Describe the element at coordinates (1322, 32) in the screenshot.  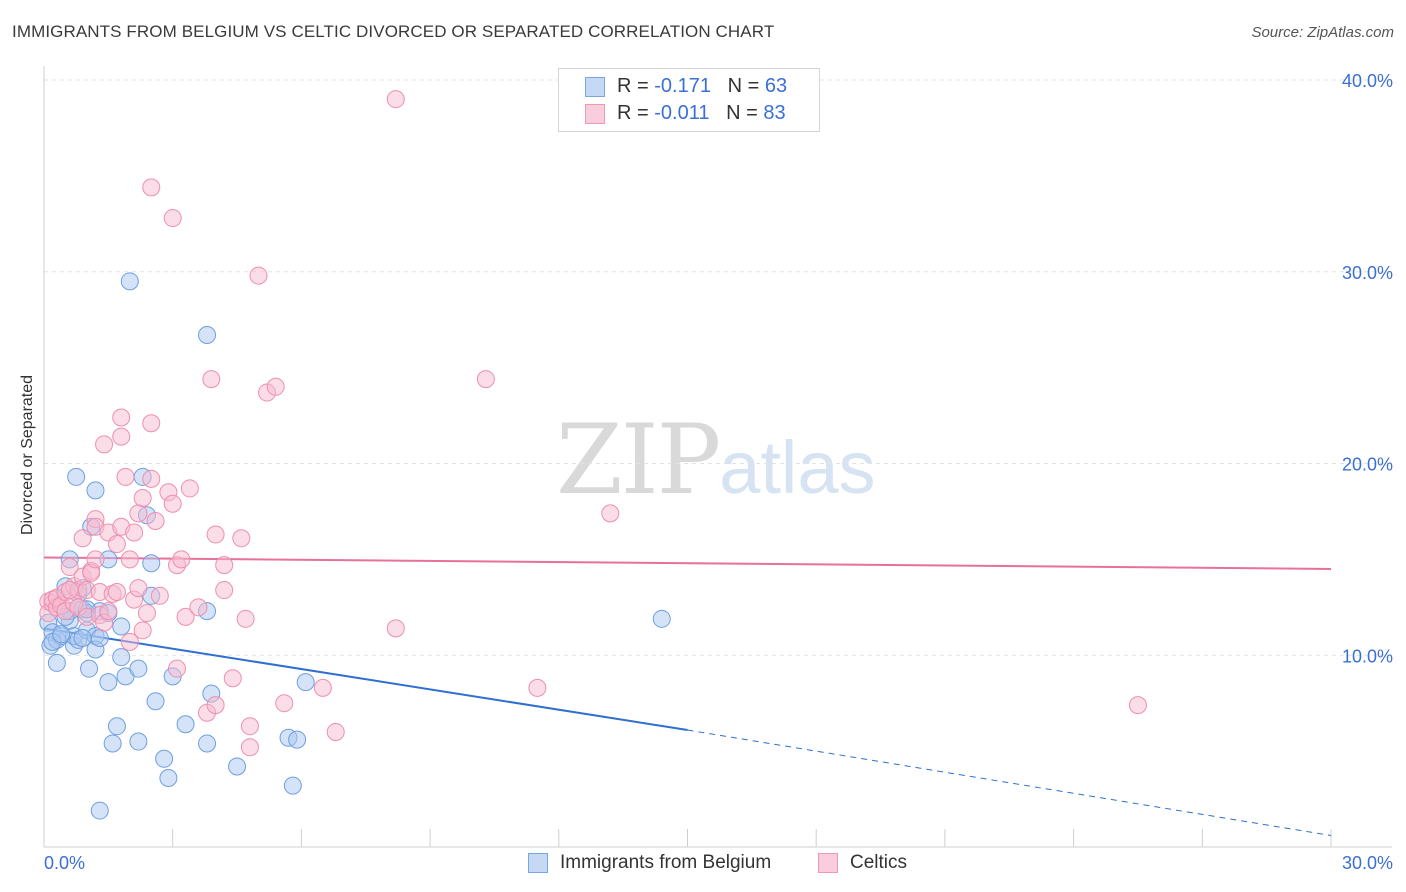
I see `source-label: Source: ZipAtlas.com` at that location.